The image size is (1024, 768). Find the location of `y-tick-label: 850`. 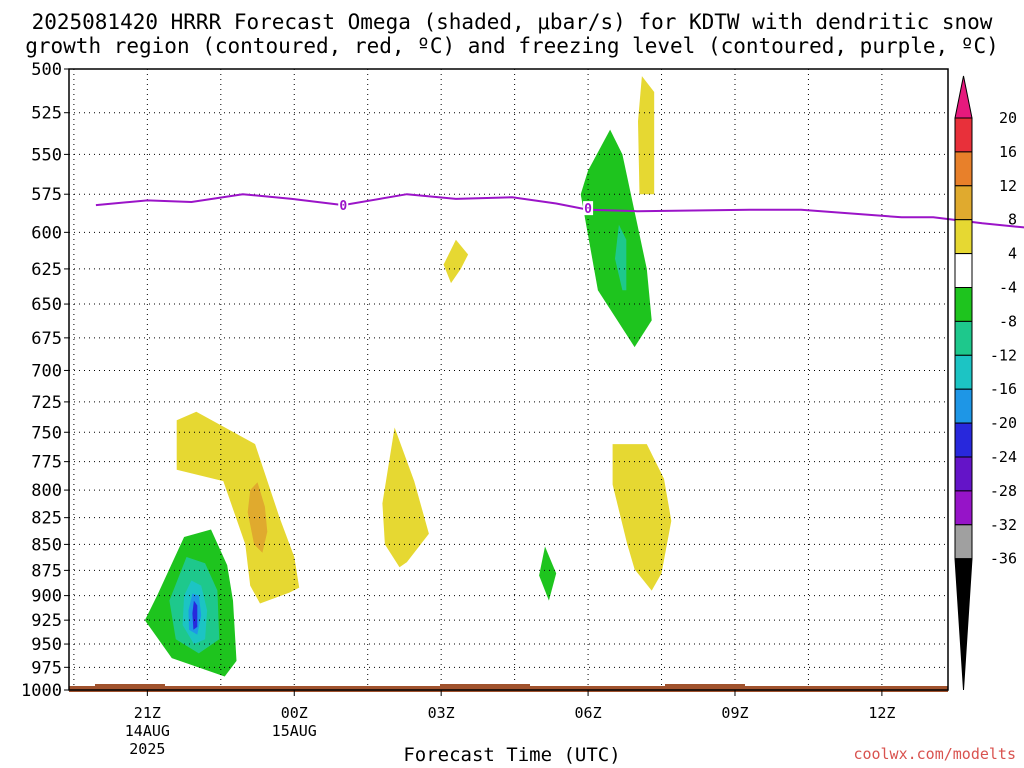

y-tick-label: 850 is located at coordinates (46, 545).